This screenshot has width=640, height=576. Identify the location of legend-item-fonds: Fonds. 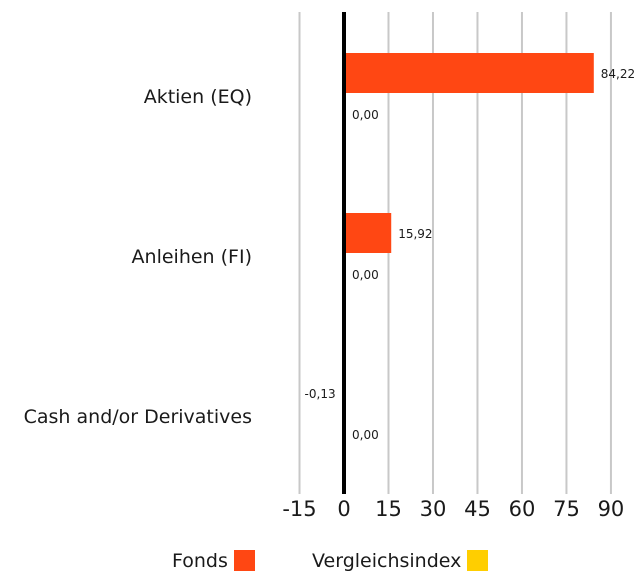
(213, 560).